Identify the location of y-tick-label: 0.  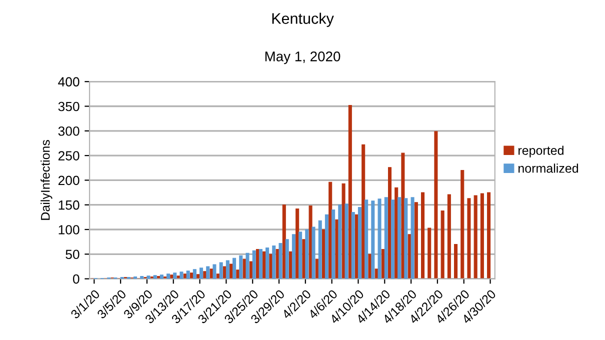
(76, 279).